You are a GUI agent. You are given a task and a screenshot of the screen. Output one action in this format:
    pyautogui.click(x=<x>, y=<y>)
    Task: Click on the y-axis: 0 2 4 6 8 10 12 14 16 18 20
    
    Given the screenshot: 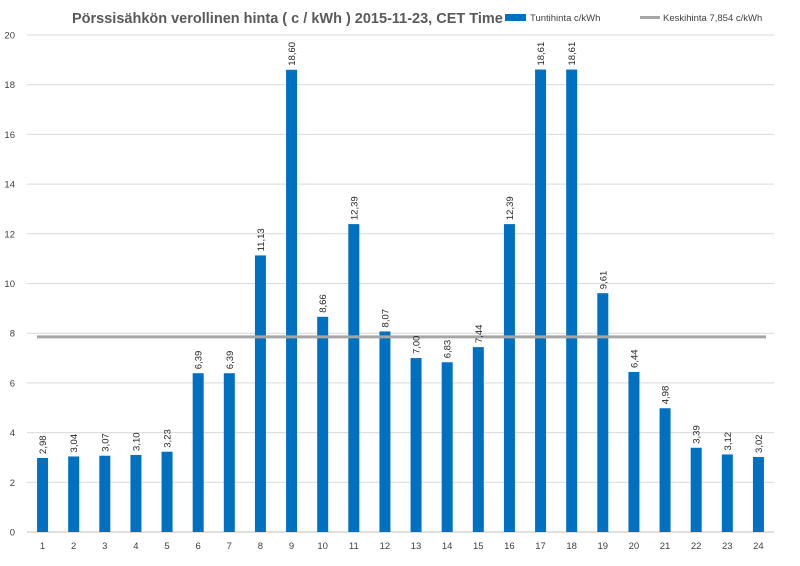 What is the action you would take?
    pyautogui.click(x=9, y=285)
    